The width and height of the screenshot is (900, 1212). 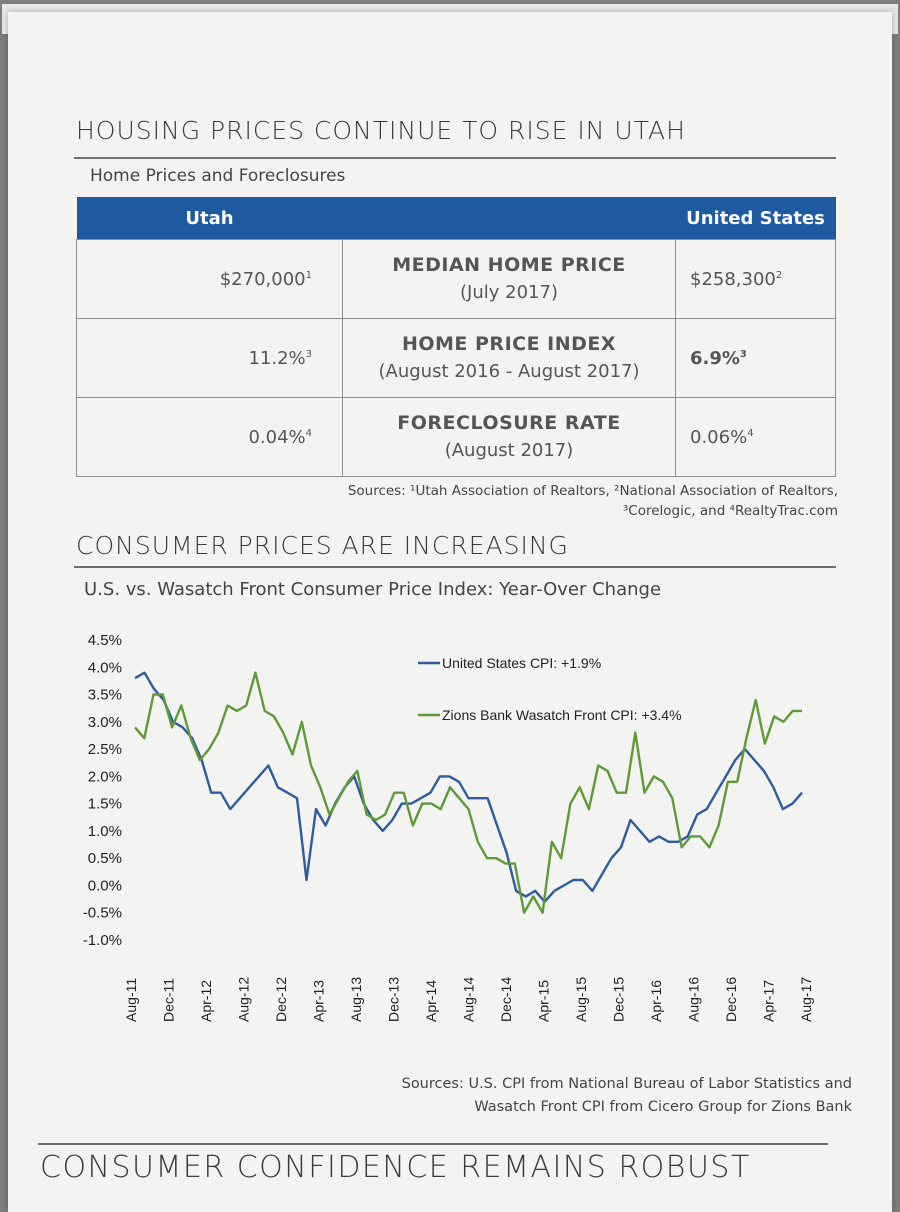 I want to click on housing-heading-rule, so click(x=455, y=158).